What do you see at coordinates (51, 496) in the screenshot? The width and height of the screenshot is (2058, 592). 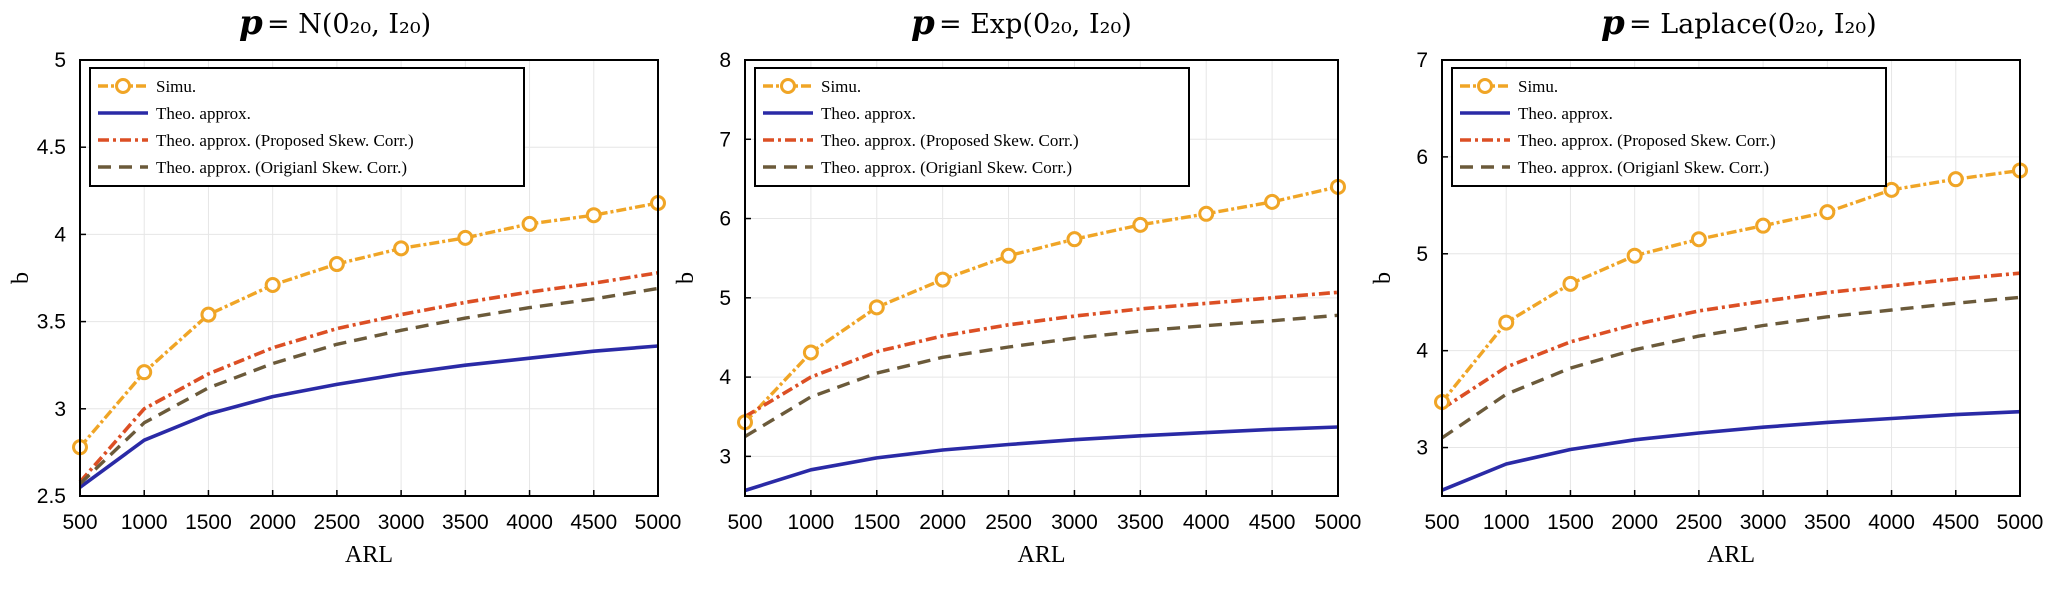 I see `y-tick-label: 2.5` at bounding box center [51, 496].